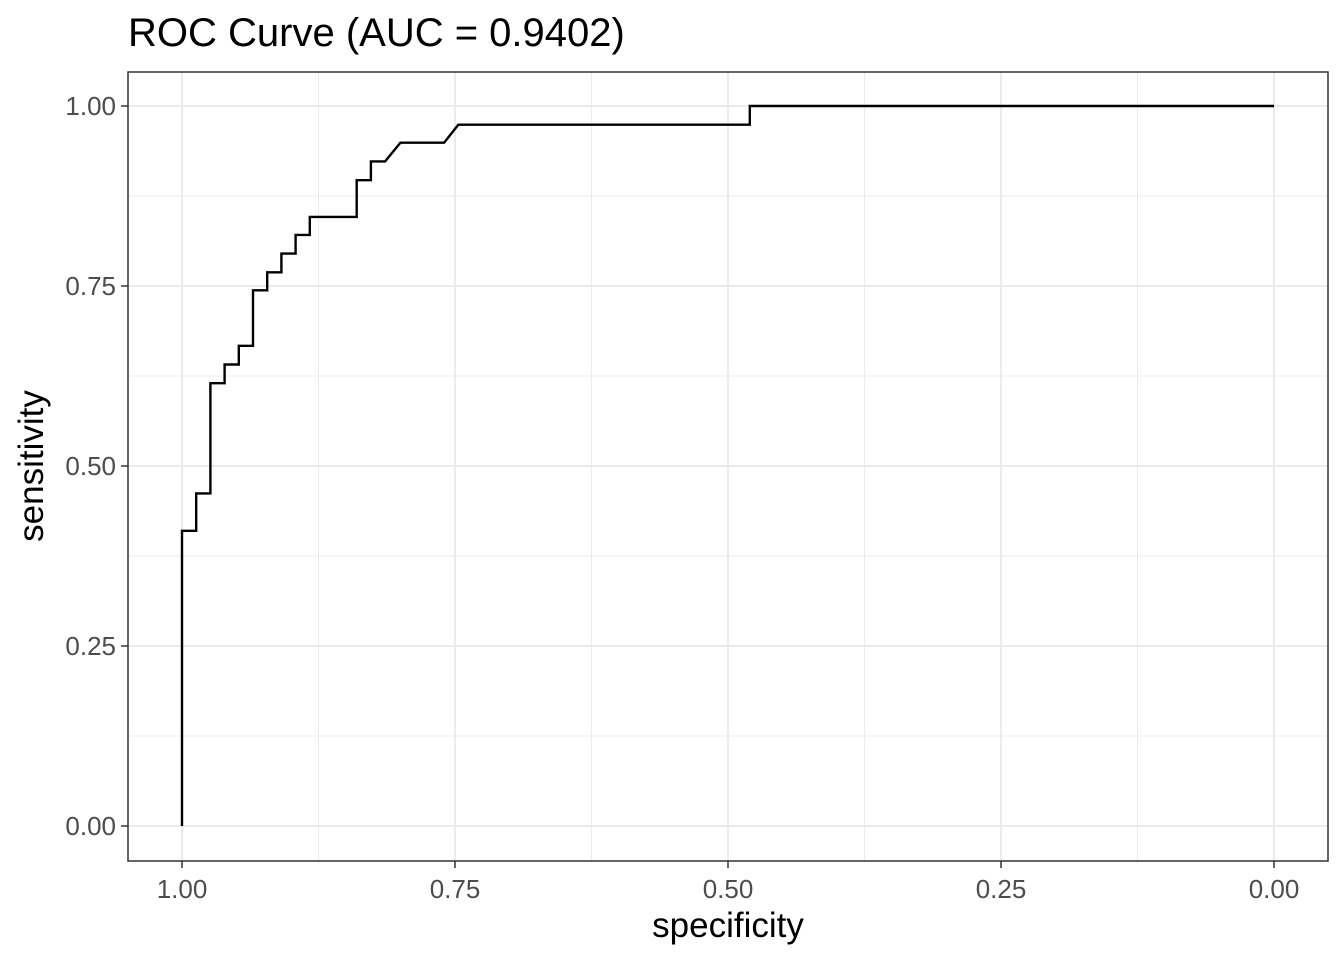 The height and width of the screenshot is (960, 1344). What do you see at coordinates (90, 466) in the screenshot?
I see `y-tick-label: 0.50` at bounding box center [90, 466].